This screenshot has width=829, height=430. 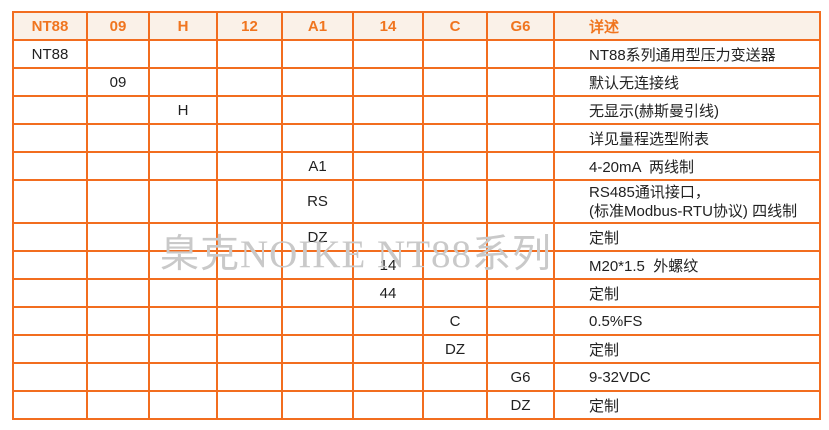 What do you see at coordinates (687, 321) in the screenshot?
I see `description-cell: 0.5%FS` at bounding box center [687, 321].